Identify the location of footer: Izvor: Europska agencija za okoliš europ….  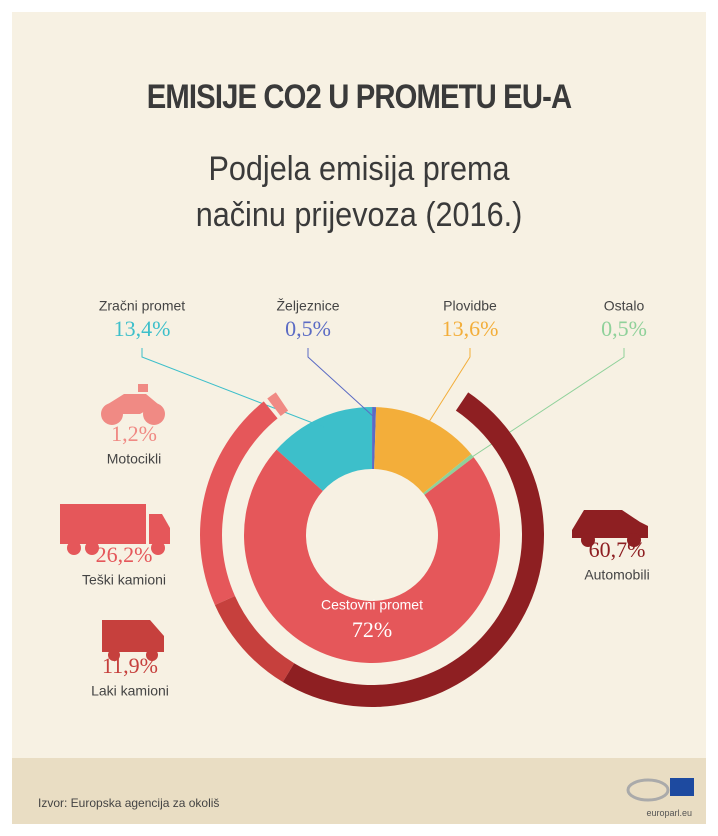
(359, 791).